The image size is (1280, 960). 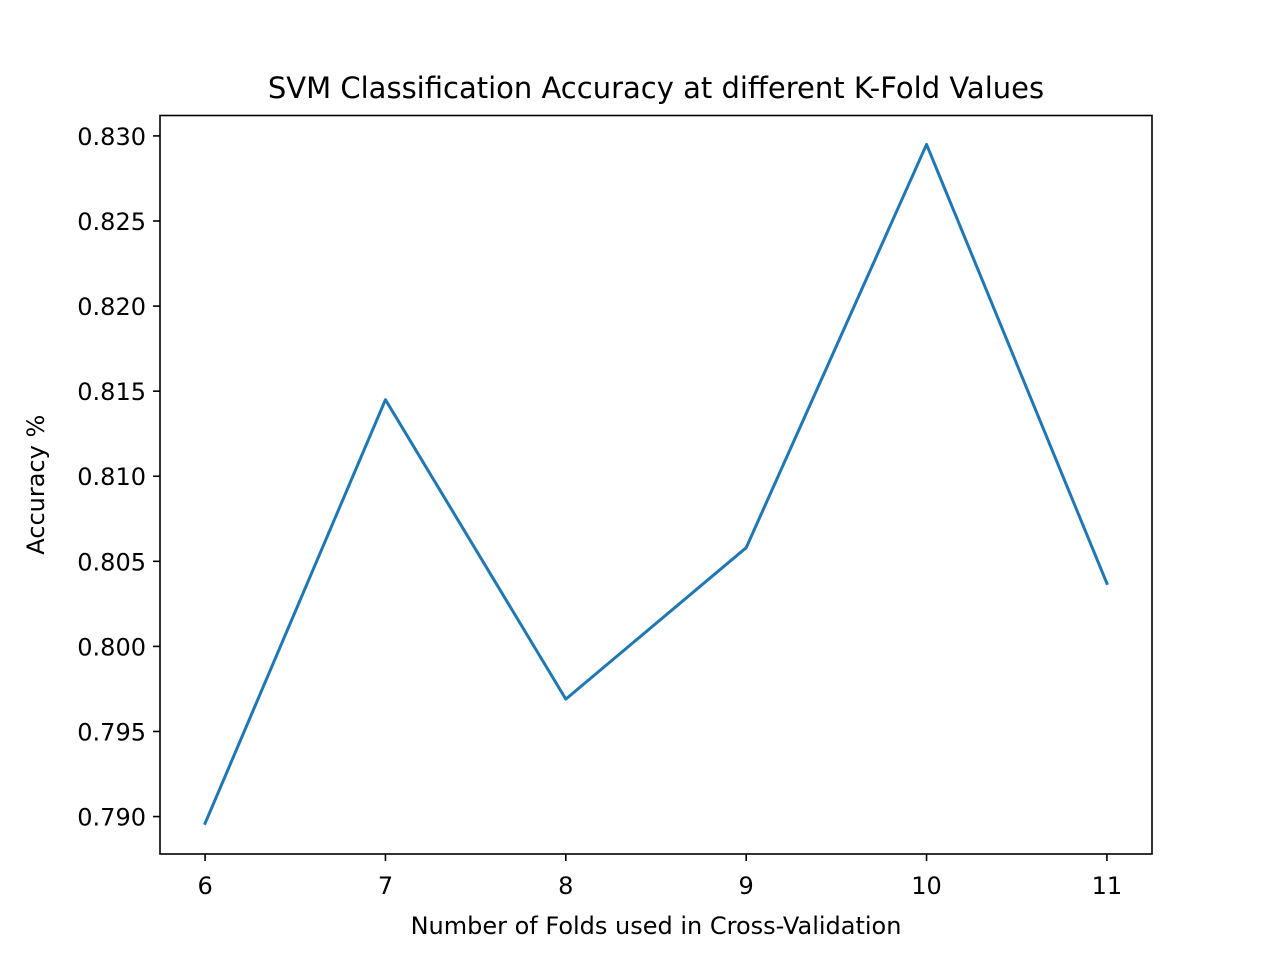 What do you see at coordinates (111, 392) in the screenshot?
I see `y-tick-label: 0.815` at bounding box center [111, 392].